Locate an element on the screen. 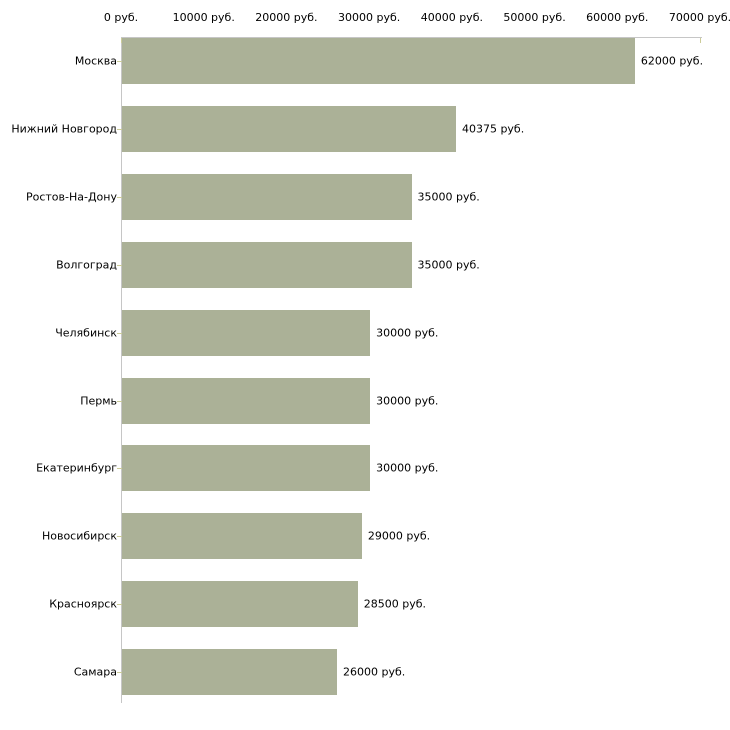 This screenshot has height=730, width=730. category-label: Екатеринбург is located at coordinates (76, 468).